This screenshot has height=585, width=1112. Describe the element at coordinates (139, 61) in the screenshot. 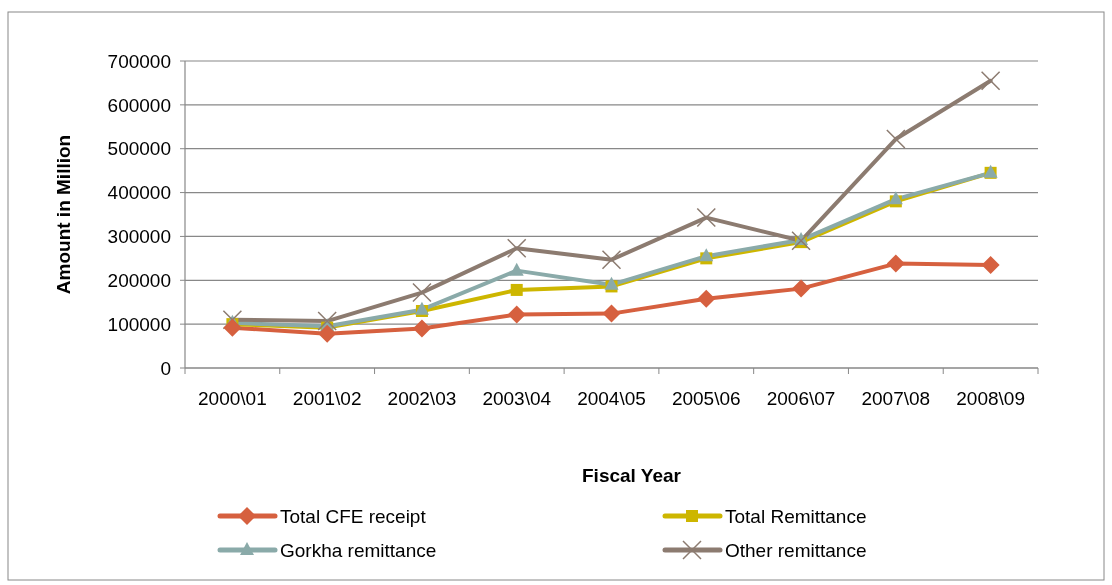

I see `y-tick-label: 700000` at that location.